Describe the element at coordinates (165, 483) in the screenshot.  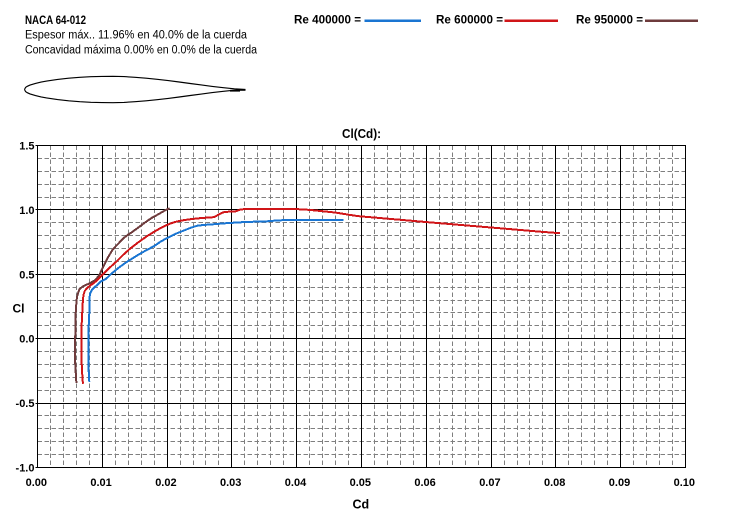
I see `svg-text: 0.02` at that location.